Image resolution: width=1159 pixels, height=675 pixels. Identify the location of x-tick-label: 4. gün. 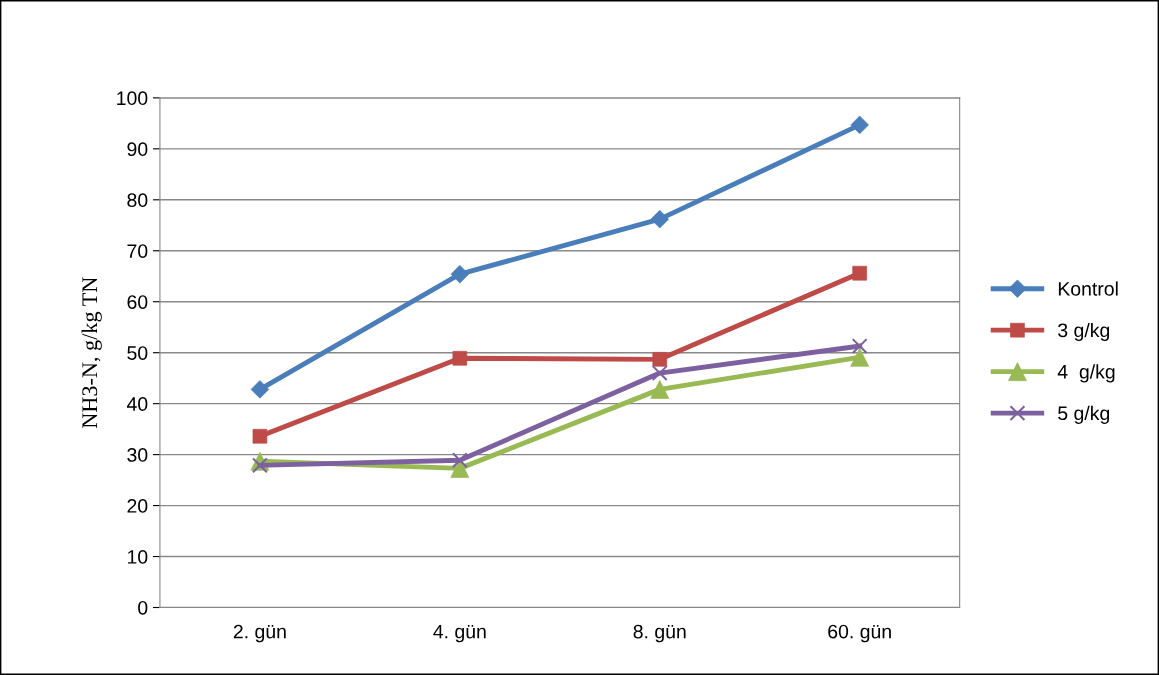
(459, 633).